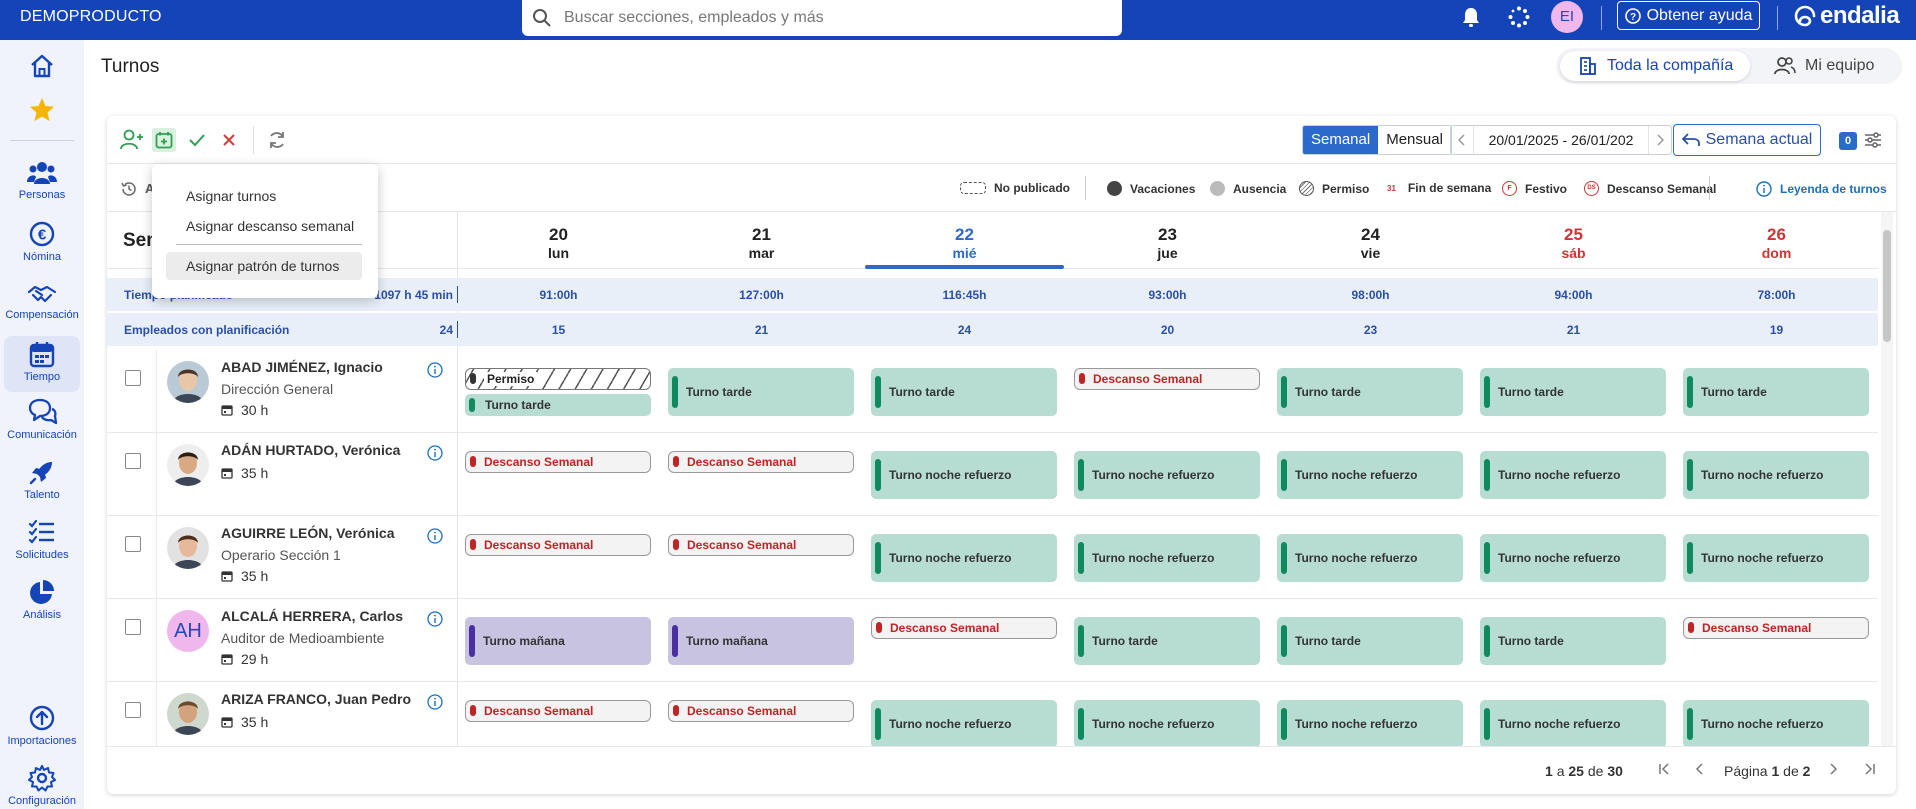 The width and height of the screenshot is (1916, 809). What do you see at coordinates (1567, 17) in the screenshot?
I see `user-avatar: EI` at bounding box center [1567, 17].